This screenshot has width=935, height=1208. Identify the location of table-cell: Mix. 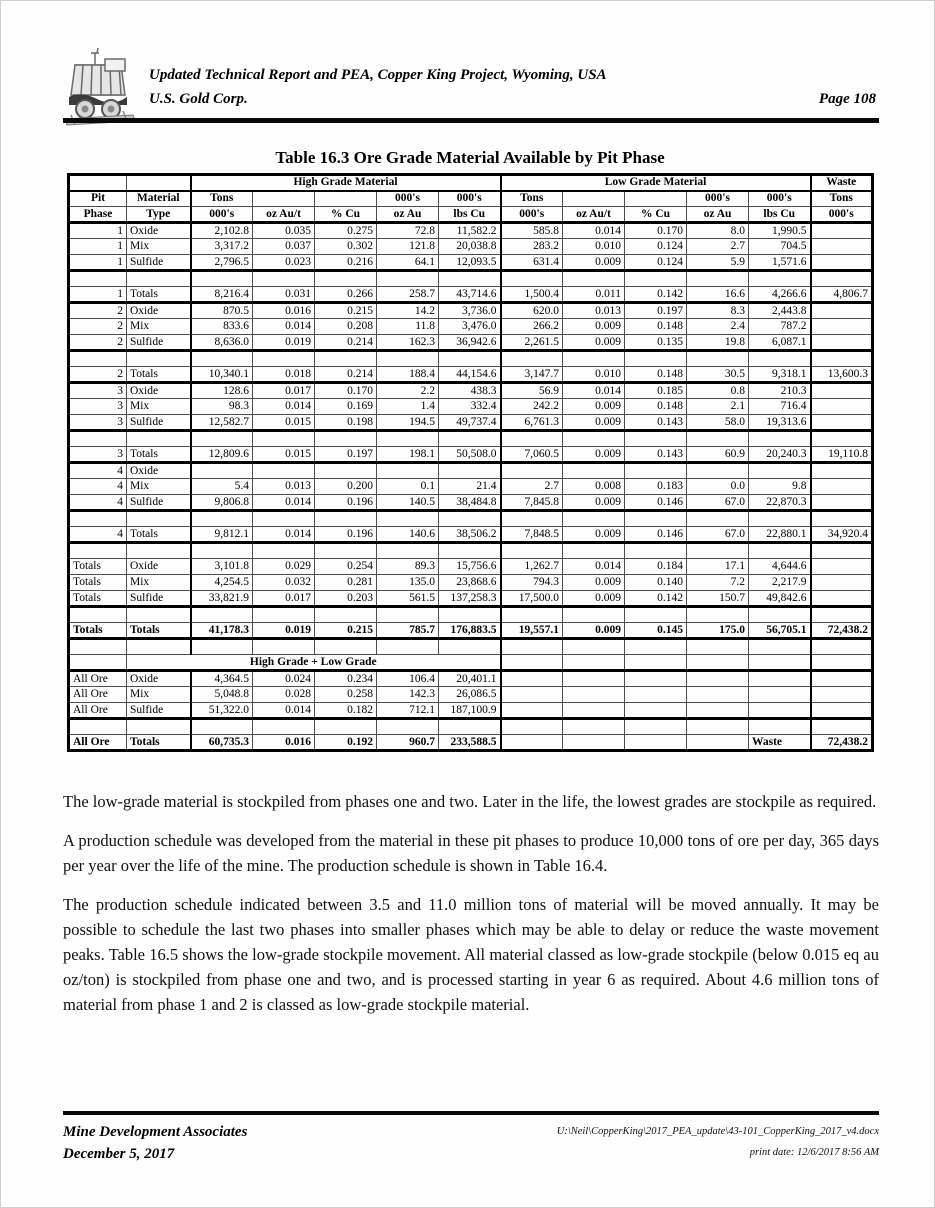
(158, 406).